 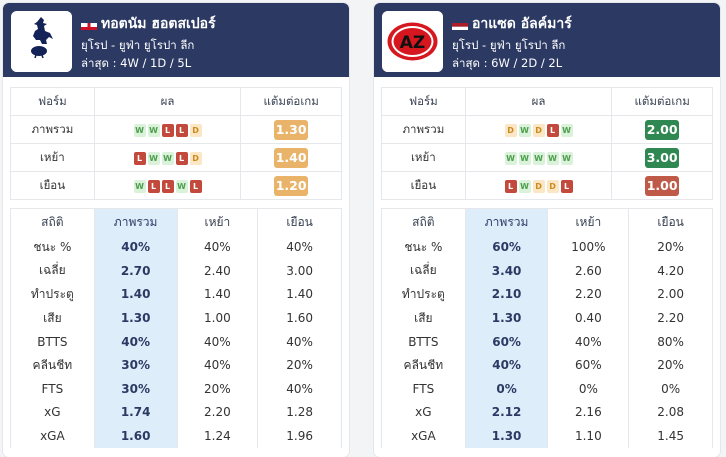 I want to click on stat-row: xG 2.12 2.16 2.08, so click(x=547, y=412).